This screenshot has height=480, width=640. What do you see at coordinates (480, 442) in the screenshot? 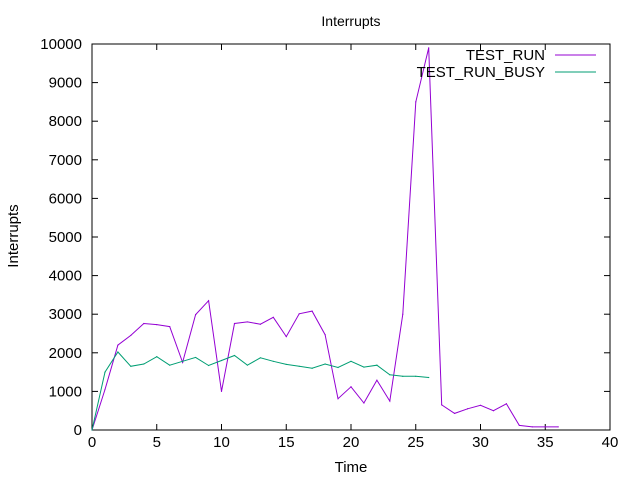
I see `x-tick-label: 30` at bounding box center [480, 442].